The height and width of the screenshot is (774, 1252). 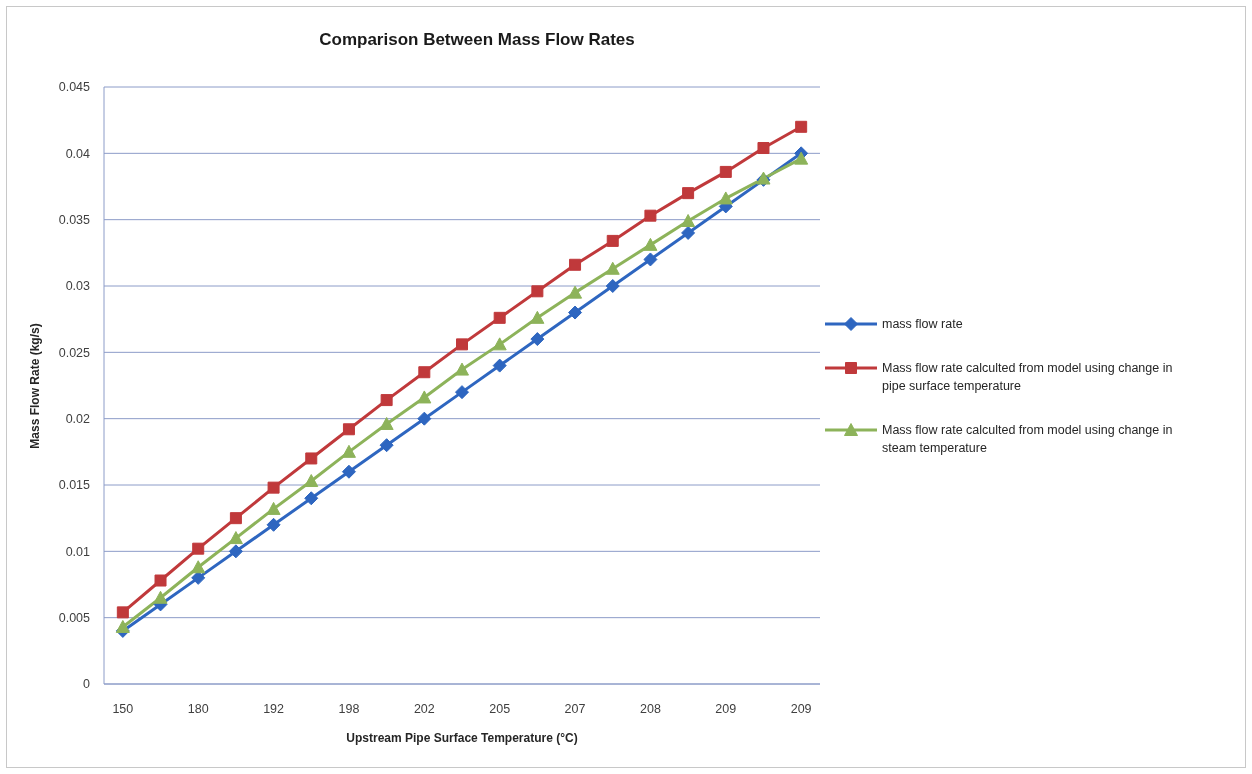 What do you see at coordinates (74, 220) in the screenshot?
I see `y-tick-label: 0.035` at bounding box center [74, 220].